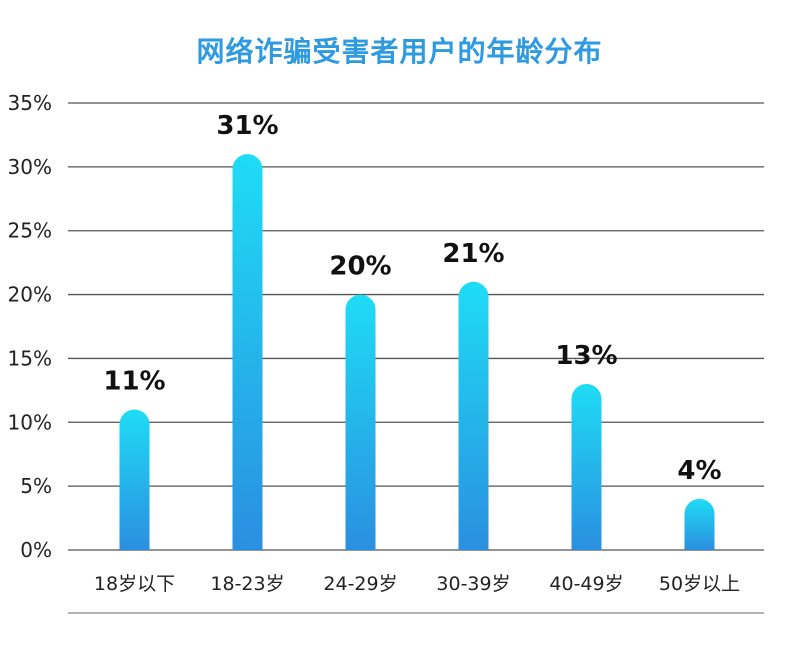 Image resolution: width=799 pixels, height=651 pixels. Describe the element at coordinates (30, 422) in the screenshot. I see `y-tick-label: 10%` at that location.